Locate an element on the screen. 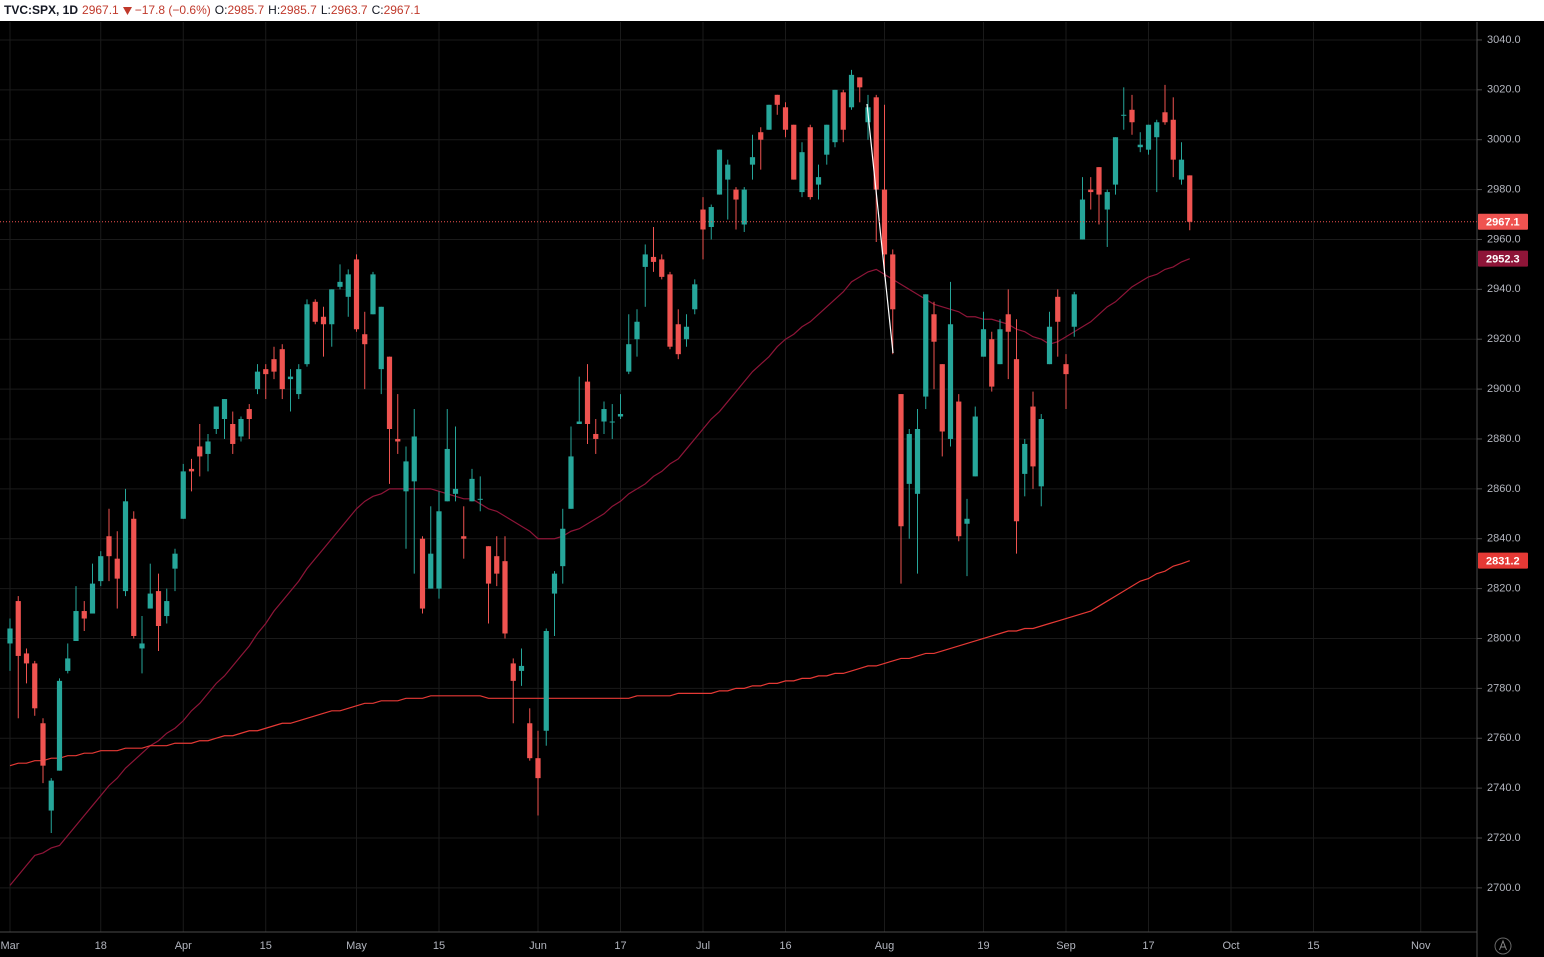 Image resolution: width=1544 pixels, height=957 pixels. y-tick-label: 2920.0 is located at coordinates (1504, 339).